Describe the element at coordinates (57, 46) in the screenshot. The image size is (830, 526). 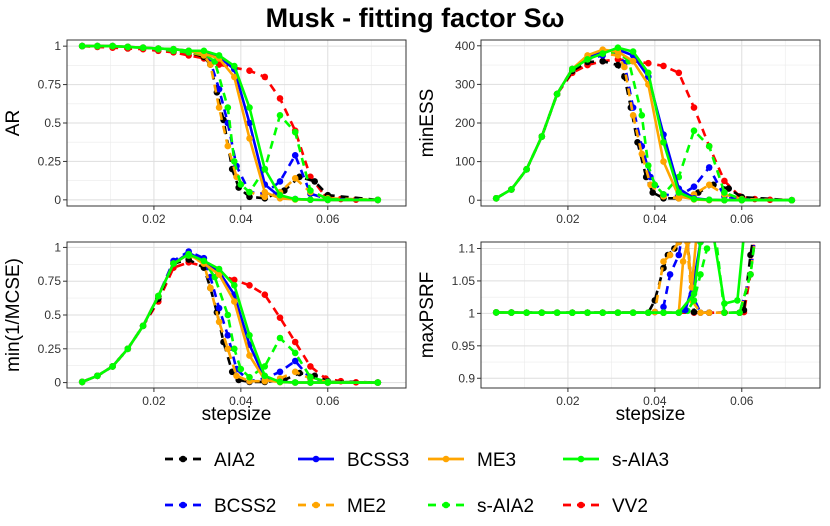
I see `y-tick-label: 1` at that location.